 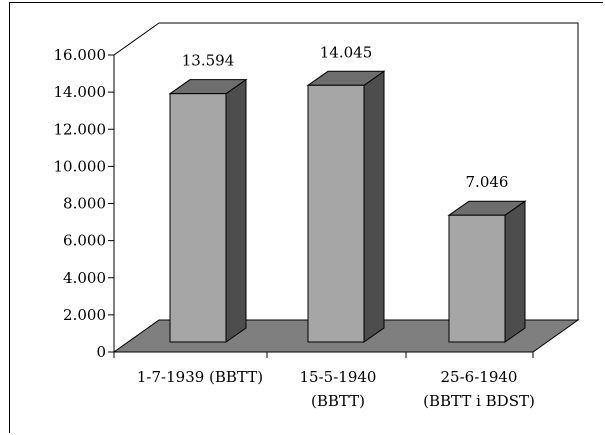 What do you see at coordinates (80, 129) in the screenshot?
I see `y-tick-label: 12.000` at bounding box center [80, 129].